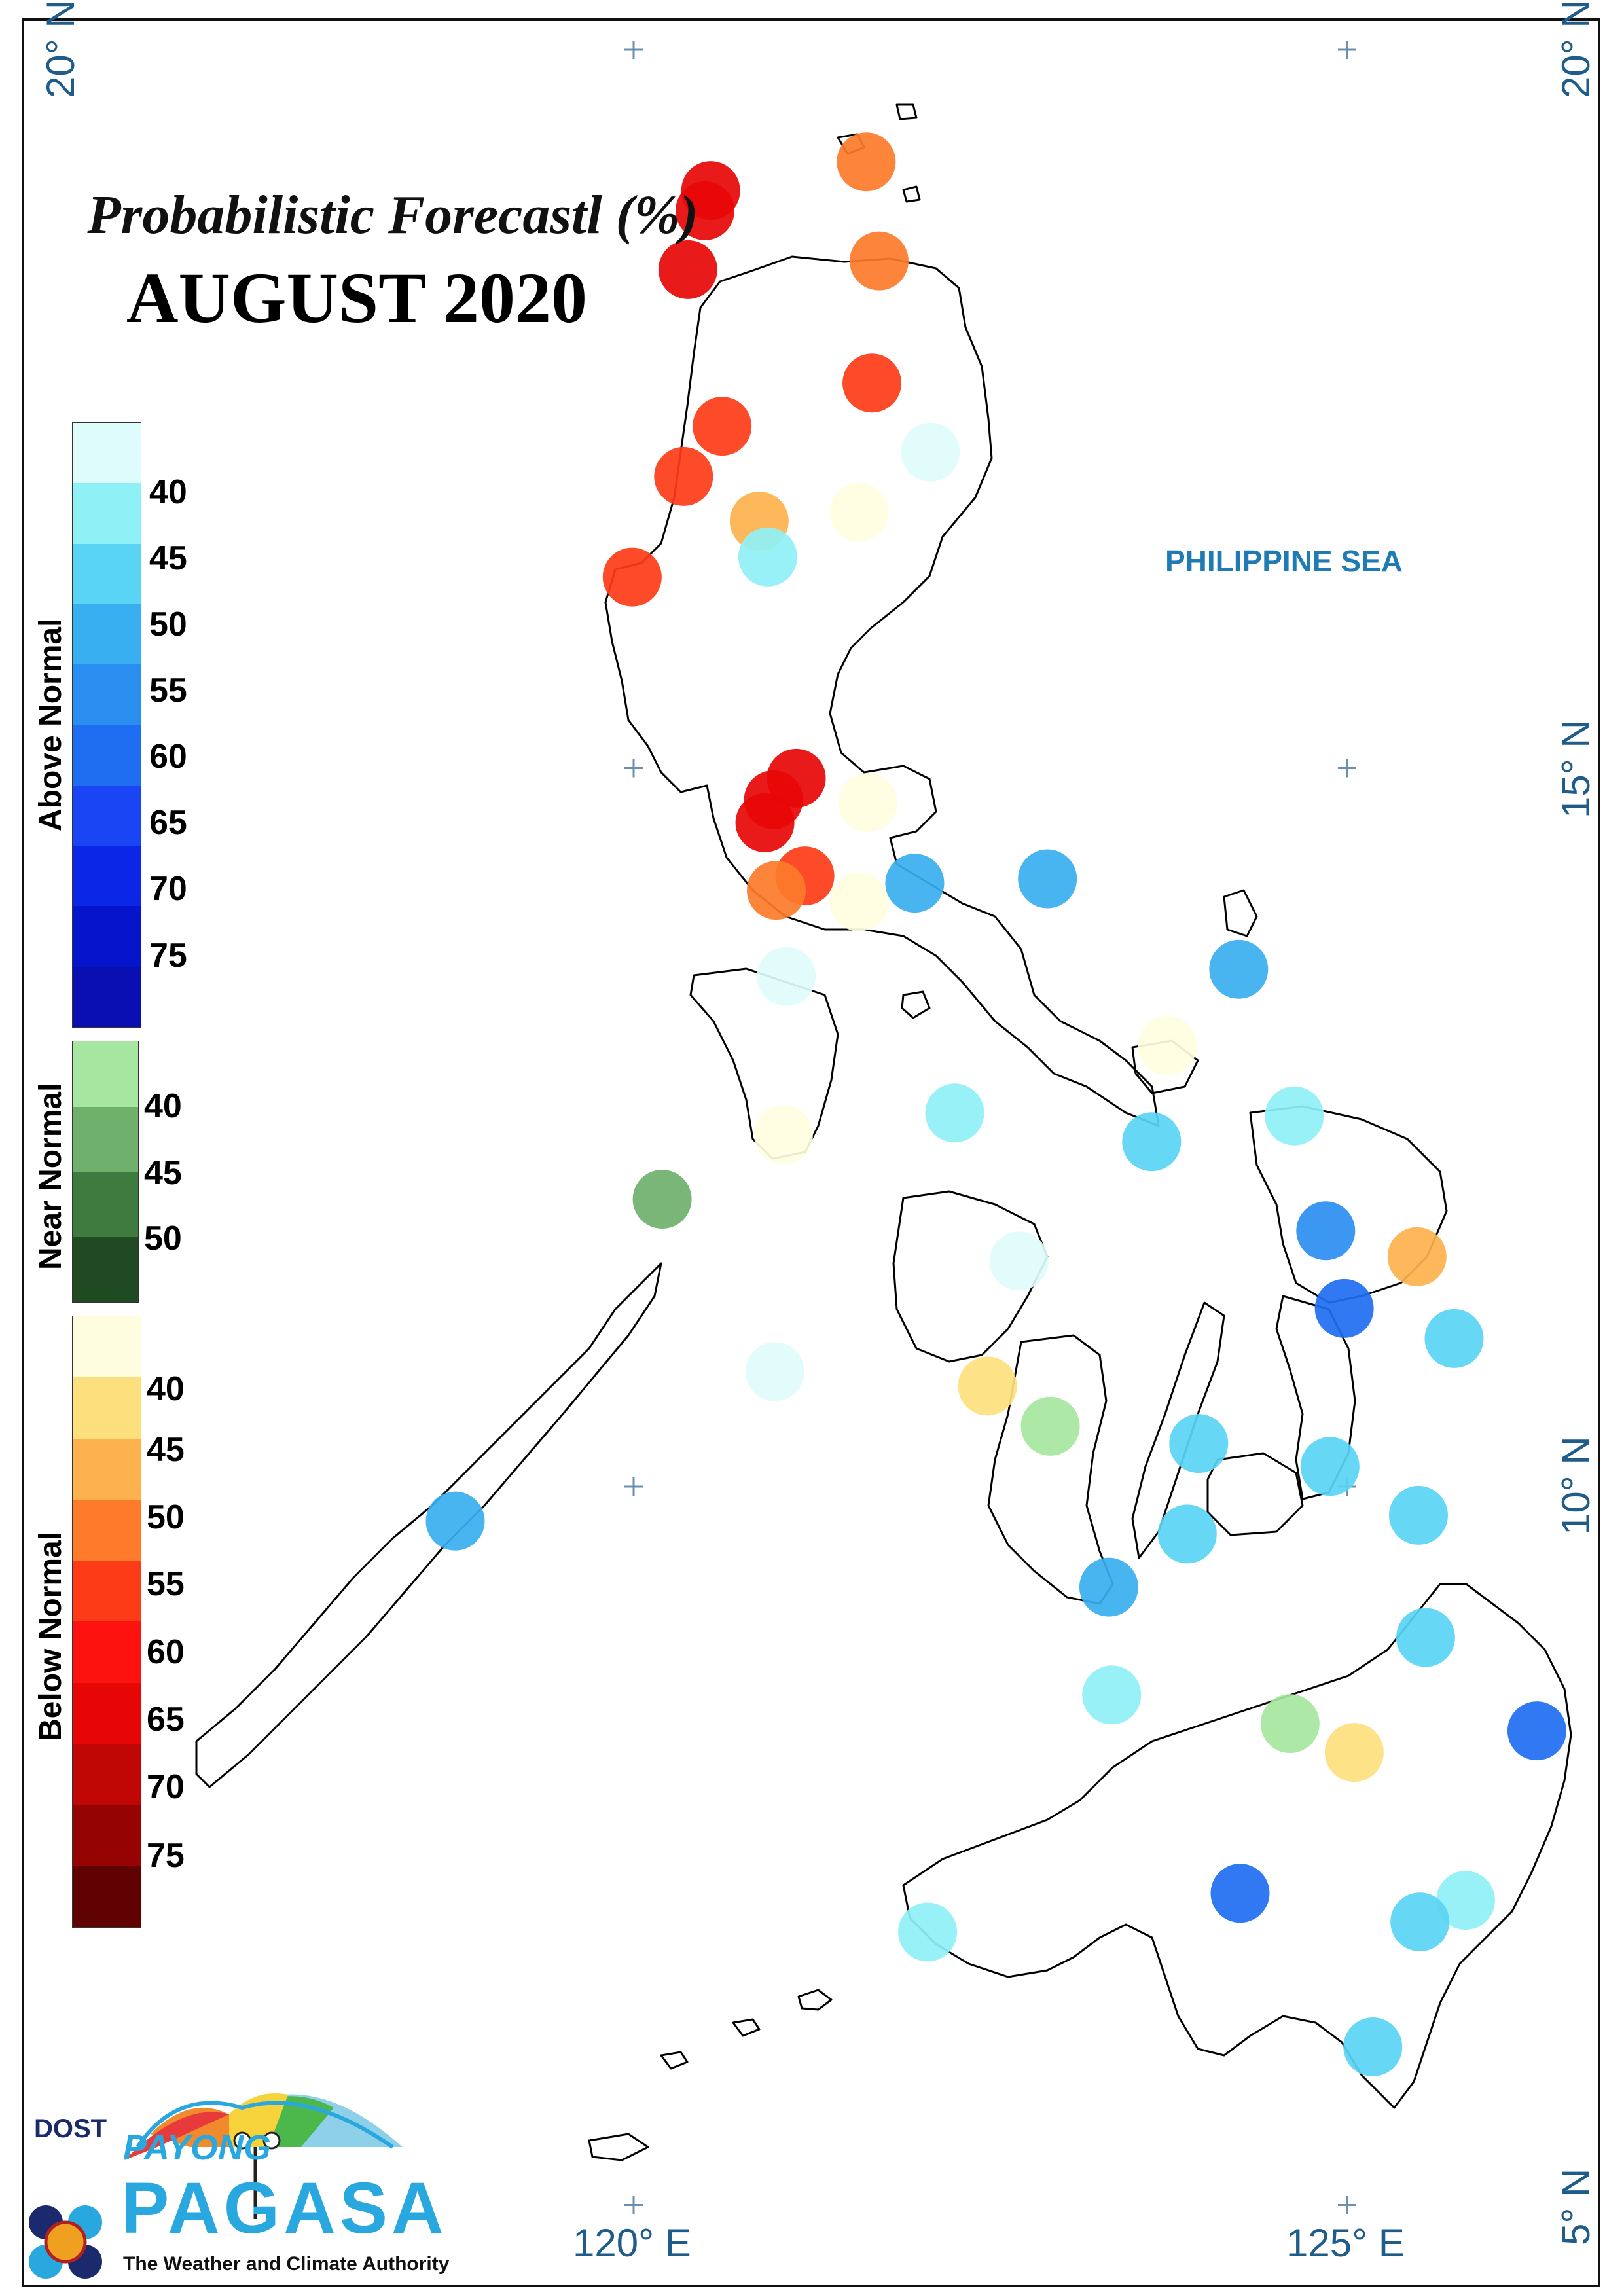  What do you see at coordinates (1576, 49) in the screenshot?
I see `lat-label-20-right: 20° N` at bounding box center [1576, 49].